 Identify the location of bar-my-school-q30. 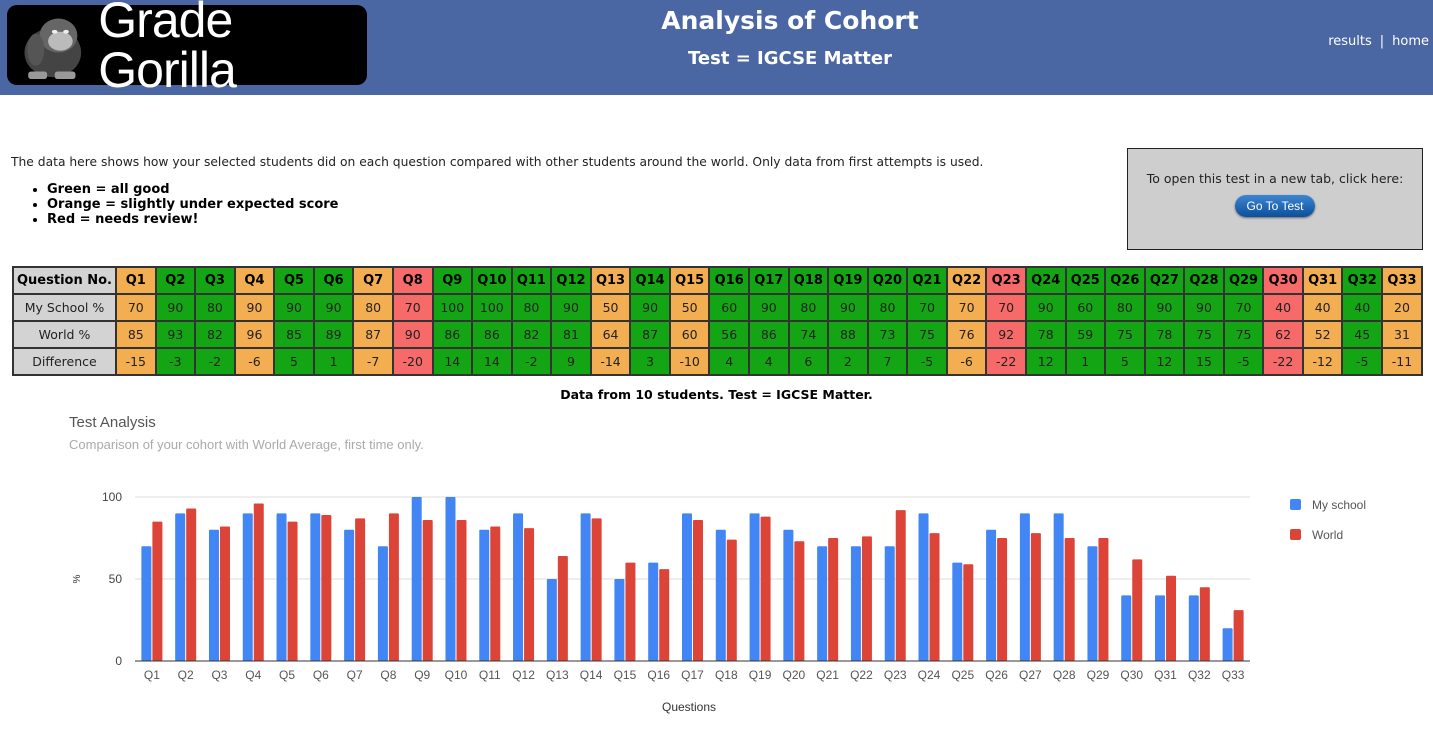
(1126, 628).